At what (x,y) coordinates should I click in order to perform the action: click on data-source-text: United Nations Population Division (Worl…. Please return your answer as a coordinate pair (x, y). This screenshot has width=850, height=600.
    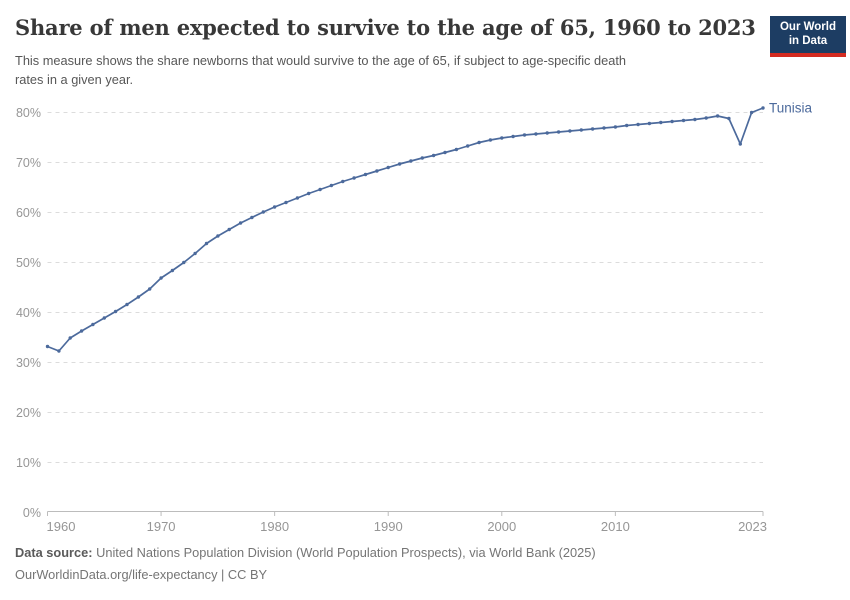
    Looking at the image, I should click on (344, 552).